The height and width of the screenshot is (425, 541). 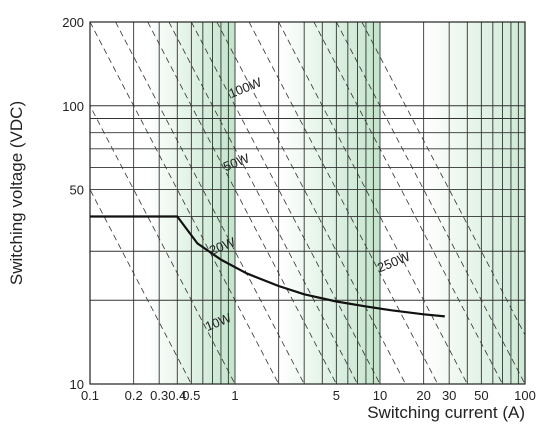 What do you see at coordinates (336, 395) in the screenshot?
I see `x-tick-label: 5` at bounding box center [336, 395].